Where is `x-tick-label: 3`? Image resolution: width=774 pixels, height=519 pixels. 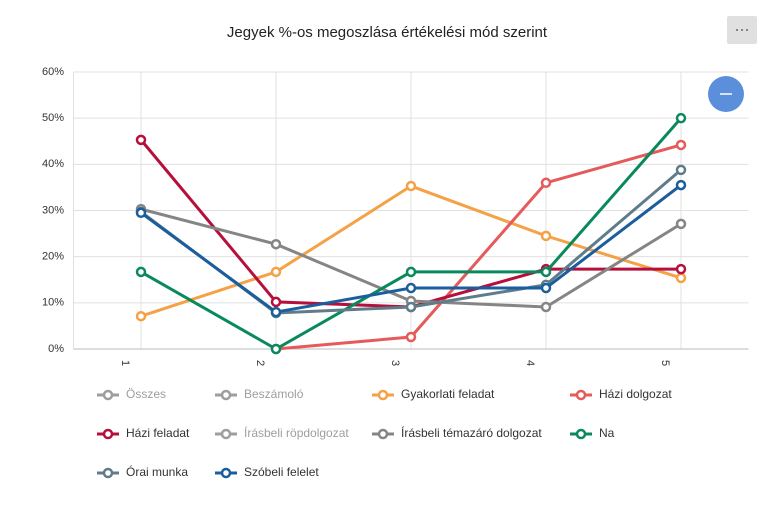
x-tick-label: 3 is located at coordinates (395, 363).